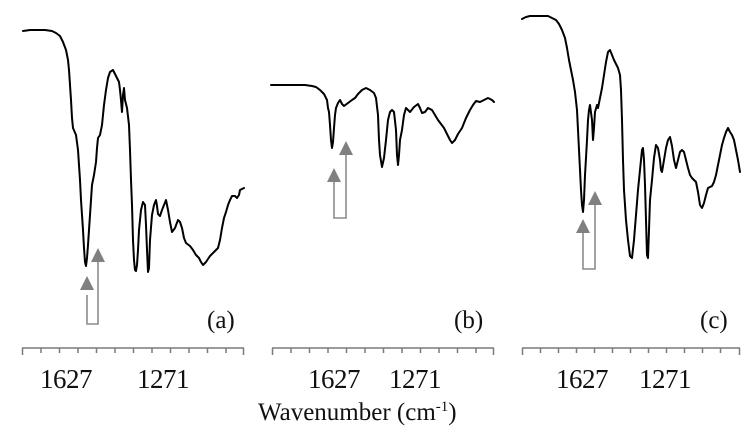  I want to click on x-axis-b, so click(383, 351).